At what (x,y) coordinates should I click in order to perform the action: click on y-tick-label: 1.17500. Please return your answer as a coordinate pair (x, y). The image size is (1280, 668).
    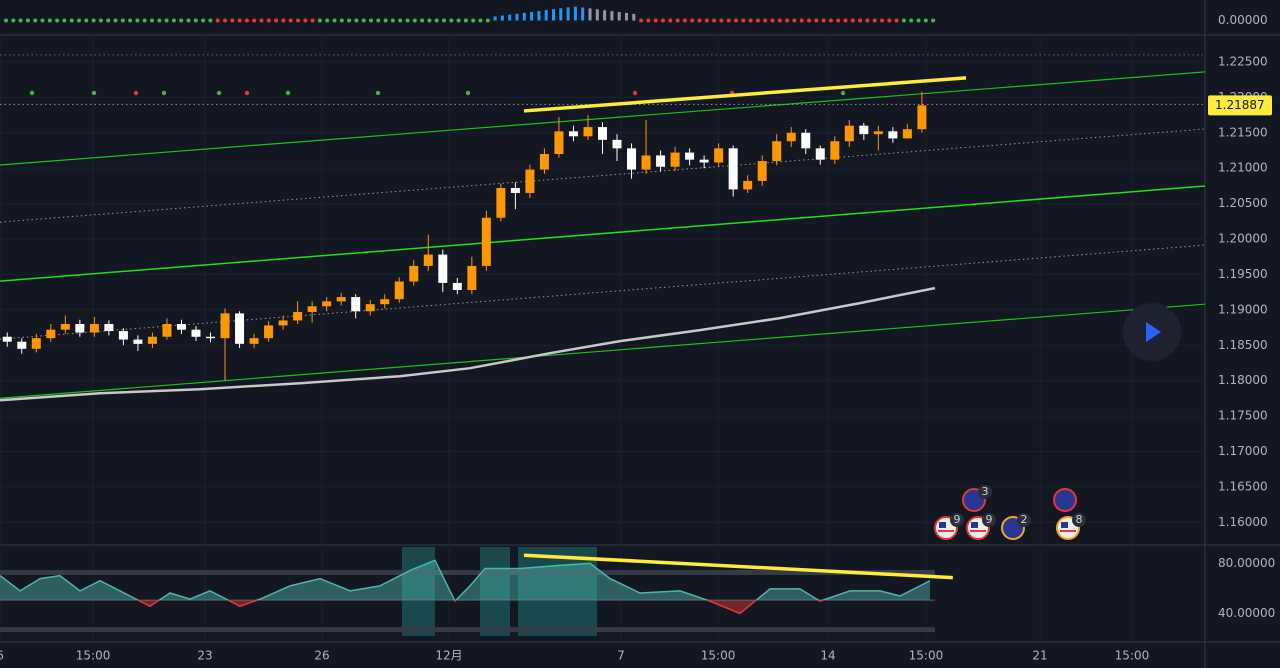
    Looking at the image, I should click on (1243, 416).